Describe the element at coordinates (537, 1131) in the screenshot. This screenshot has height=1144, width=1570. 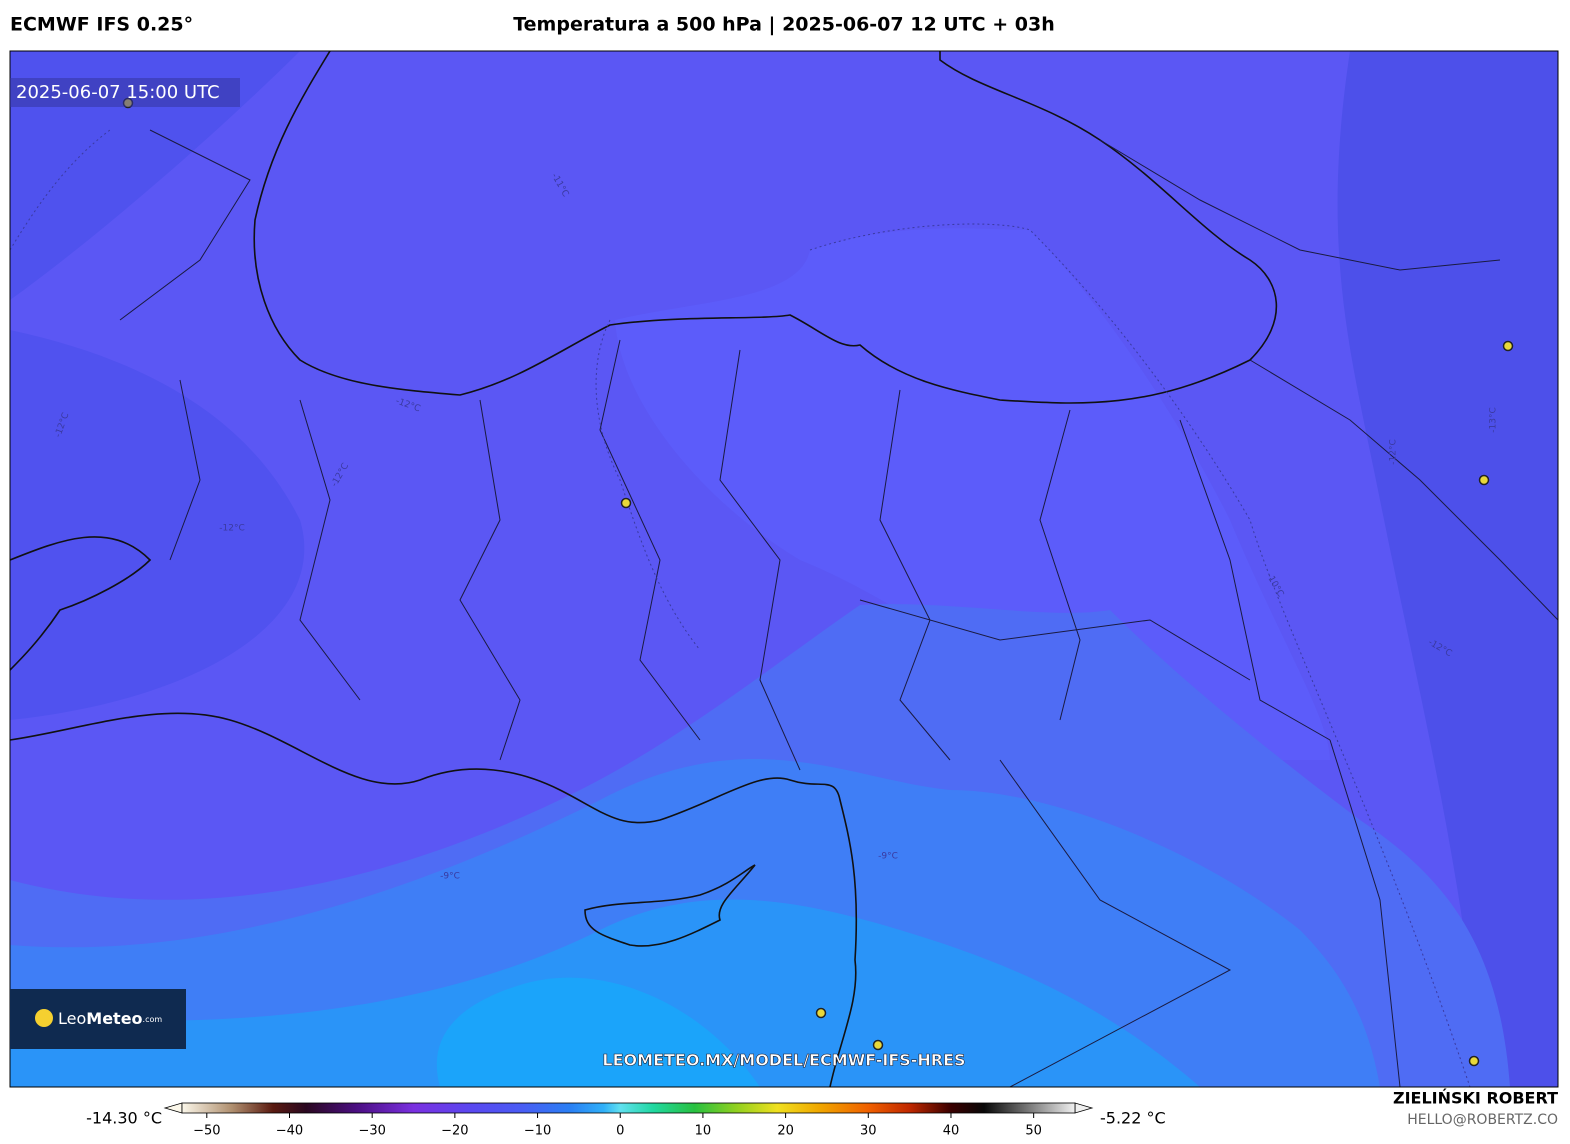
I see `colorbar-tick-label: −10` at that location.